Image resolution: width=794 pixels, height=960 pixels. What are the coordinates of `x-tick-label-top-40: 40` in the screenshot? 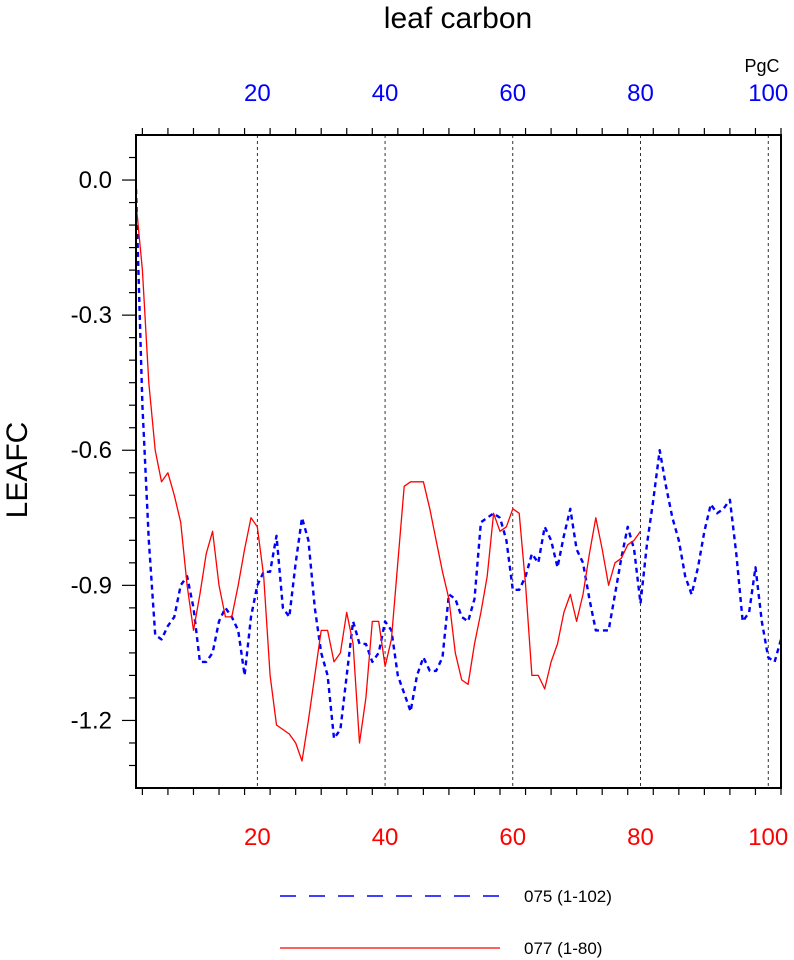 It's located at (385, 93).